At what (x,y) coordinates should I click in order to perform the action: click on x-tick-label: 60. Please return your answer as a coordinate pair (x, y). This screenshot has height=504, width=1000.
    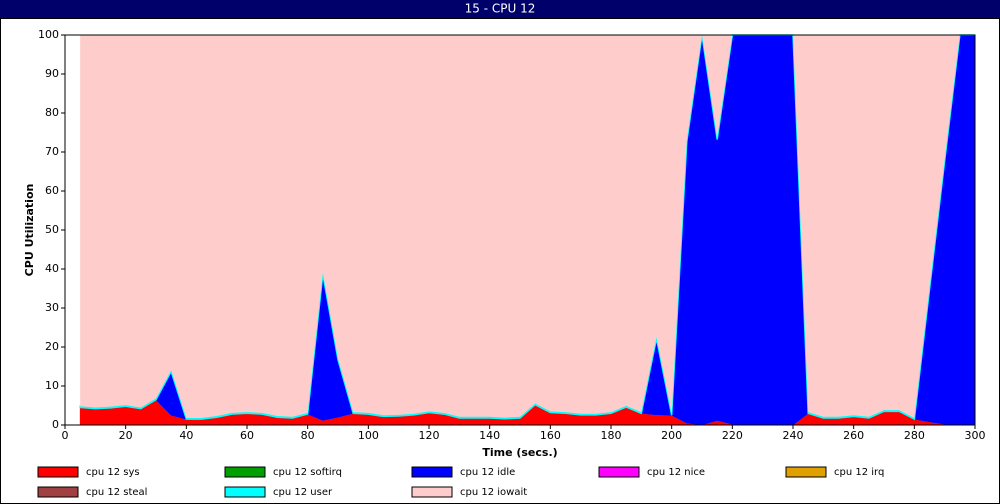
    Looking at the image, I should click on (247, 435).